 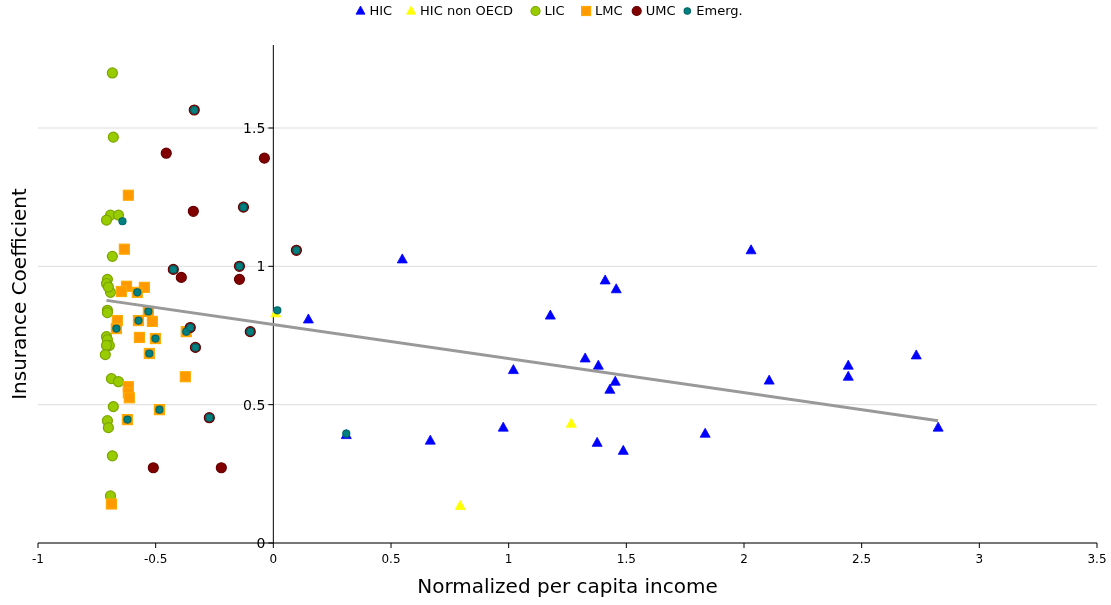 I want to click on x-tick-label: 2, so click(x=744, y=559).